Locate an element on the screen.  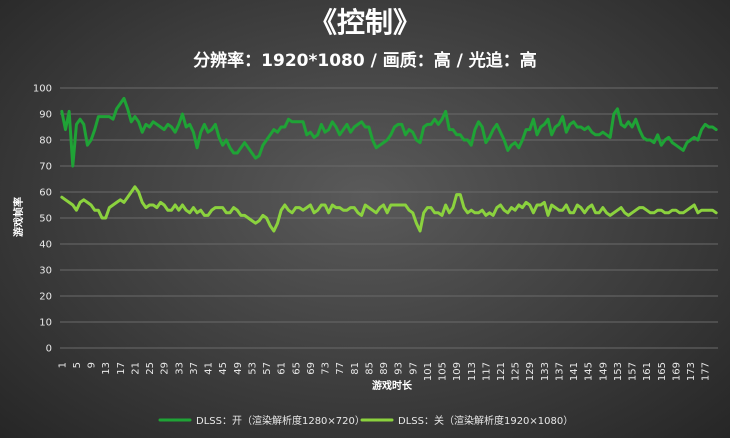
x-tick-label: 69 is located at coordinates (311, 368).